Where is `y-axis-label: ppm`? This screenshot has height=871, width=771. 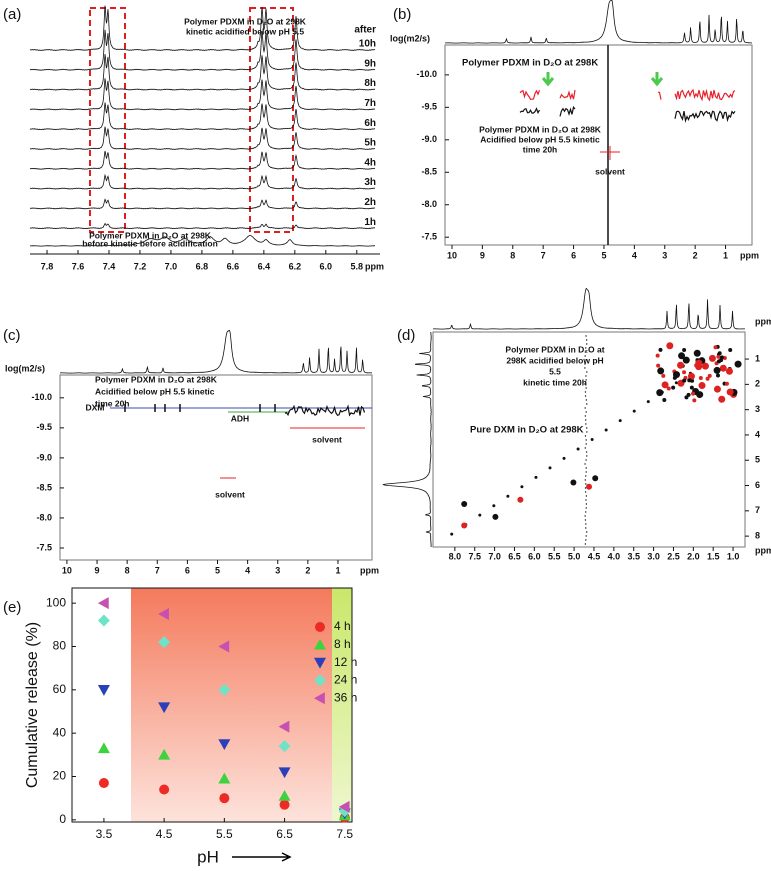
y-axis-label: ppm is located at coordinates (763, 321).